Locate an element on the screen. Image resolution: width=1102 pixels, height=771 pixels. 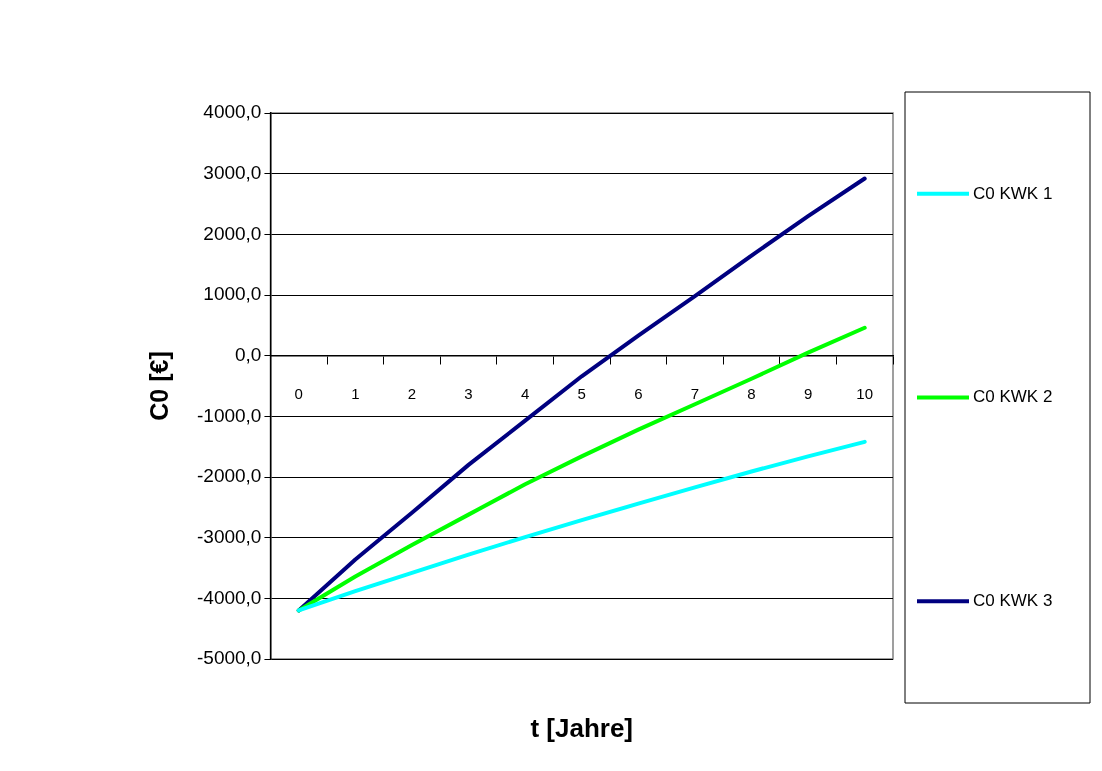
y-tick-label: 1000,0 is located at coordinates (232, 294).